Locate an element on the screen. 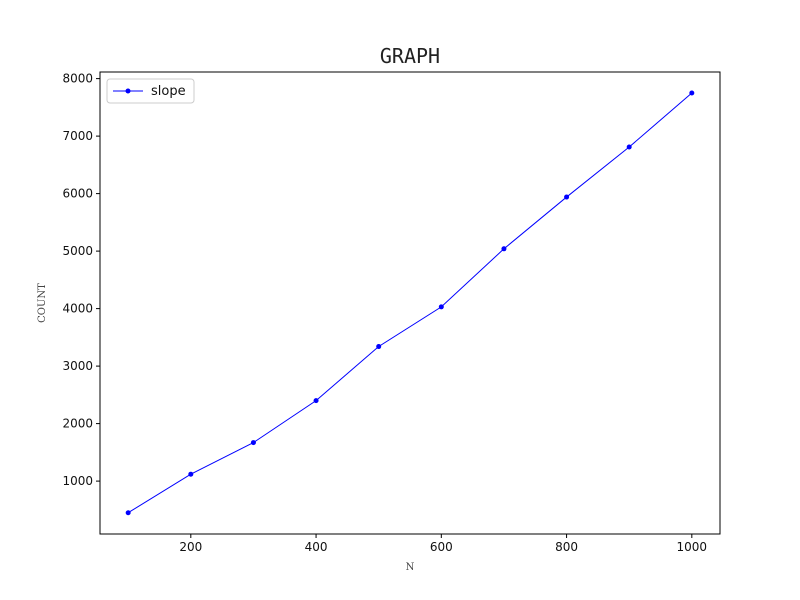  x-tick-label: 200 is located at coordinates (190, 547).